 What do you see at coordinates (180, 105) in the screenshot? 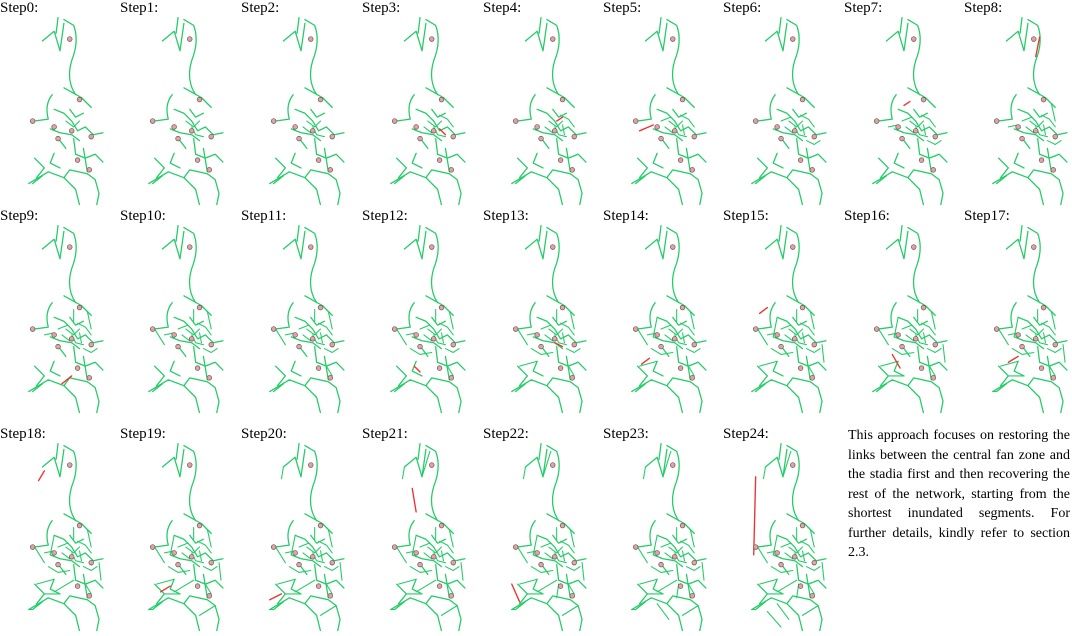
I see `step-panel: Step1:` at bounding box center [180, 105].